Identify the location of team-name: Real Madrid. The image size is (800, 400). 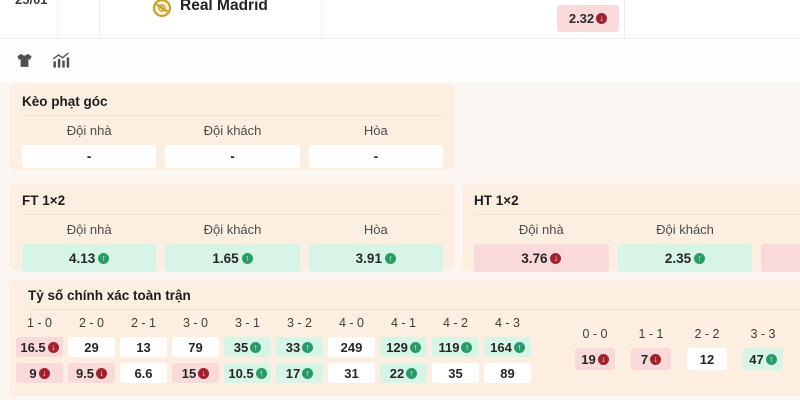
(224, 7).